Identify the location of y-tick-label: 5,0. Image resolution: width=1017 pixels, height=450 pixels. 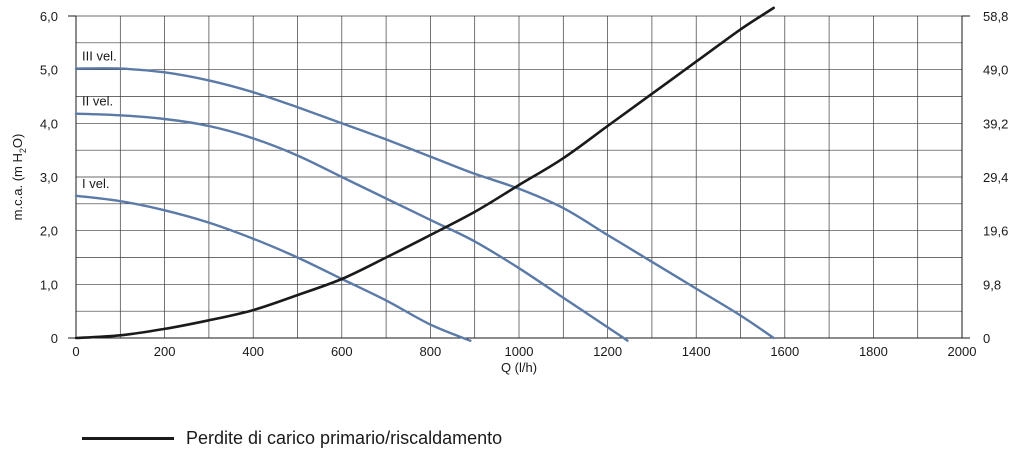
(49, 70).